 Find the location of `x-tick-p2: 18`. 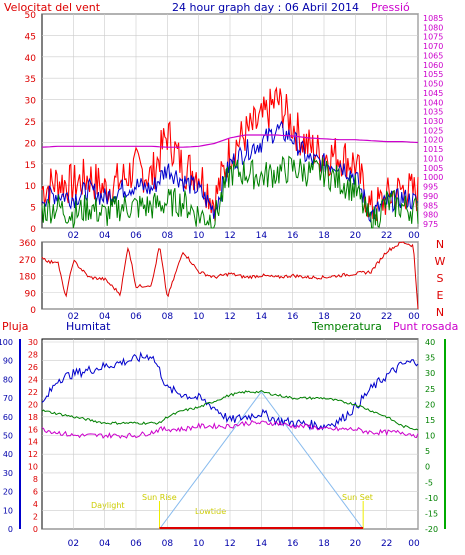

x-tick-p2: 18 is located at coordinates (324, 317).